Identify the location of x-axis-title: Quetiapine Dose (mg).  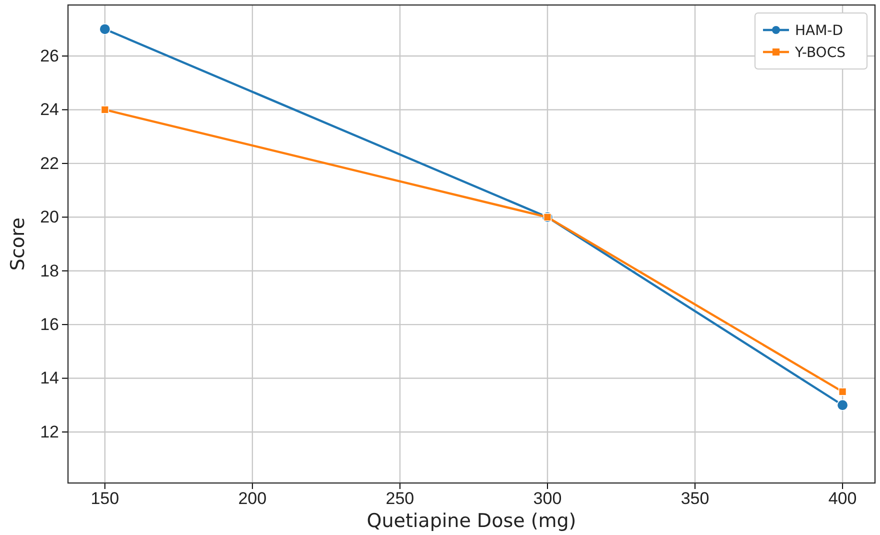
(471, 521).